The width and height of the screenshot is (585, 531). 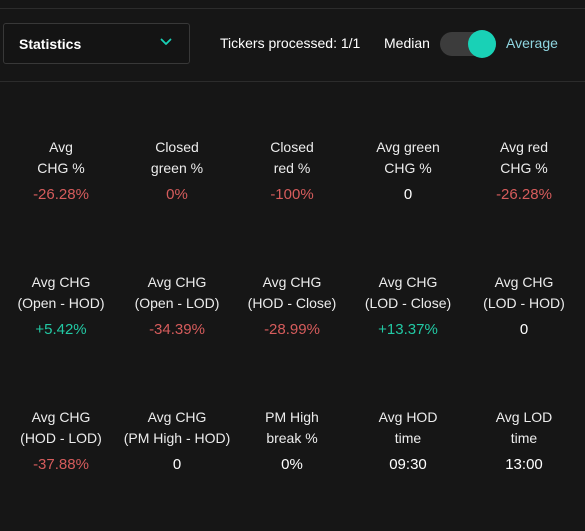 What do you see at coordinates (61, 292) in the screenshot?
I see `stat-label: Avg CHG (Open - HOD)` at bounding box center [61, 292].